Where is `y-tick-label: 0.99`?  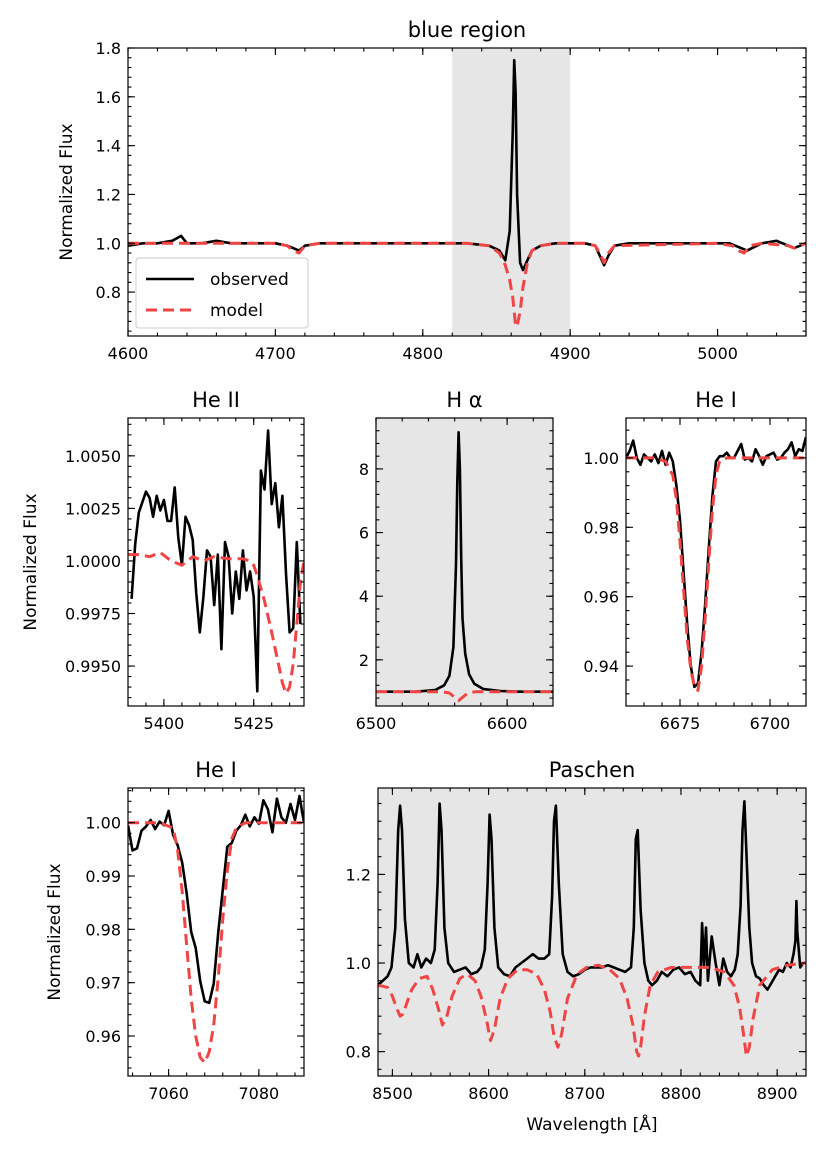
y-tick-label: 0.99 is located at coordinates (103, 876).